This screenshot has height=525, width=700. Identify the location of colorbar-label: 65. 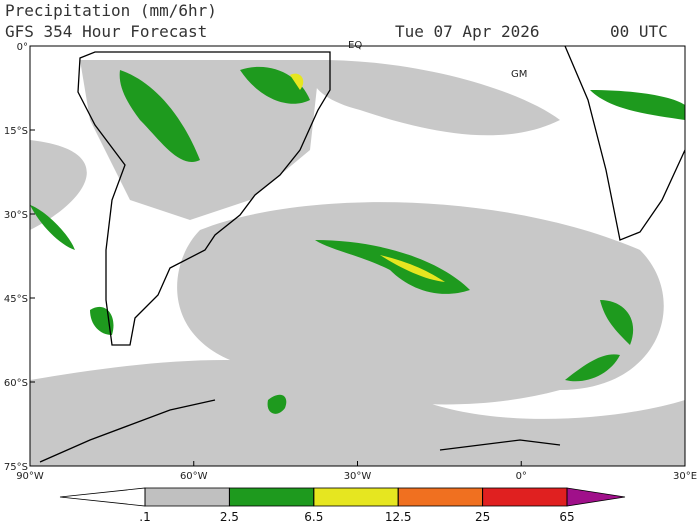
(566, 517).